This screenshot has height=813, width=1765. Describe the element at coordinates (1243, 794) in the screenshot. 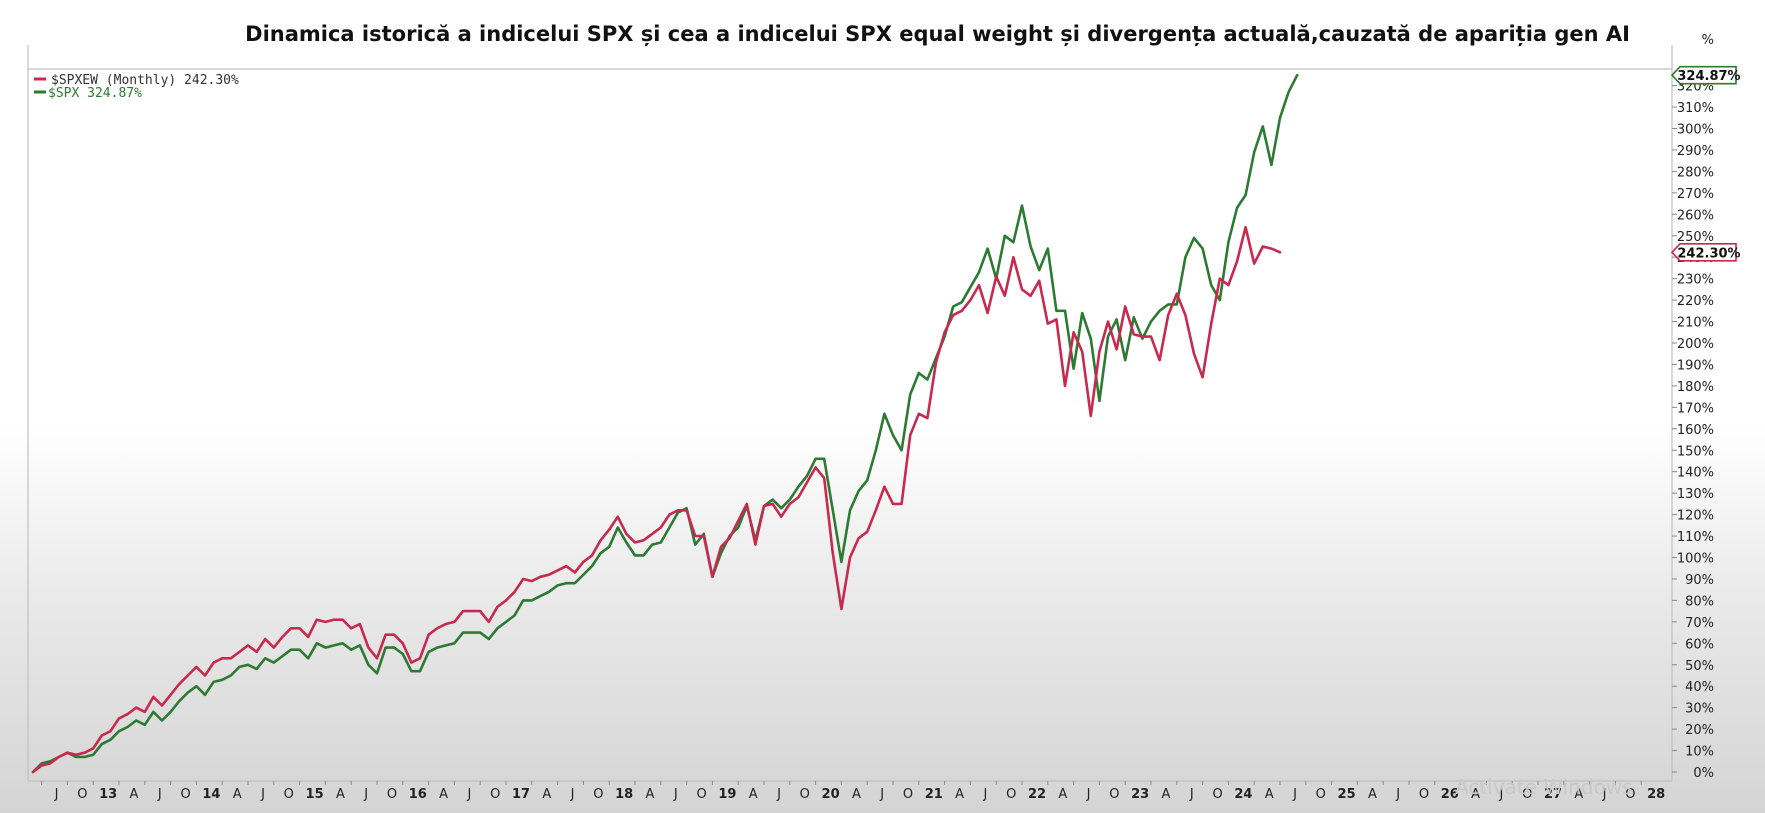

I see `x-tick-year-label: 24` at that location.